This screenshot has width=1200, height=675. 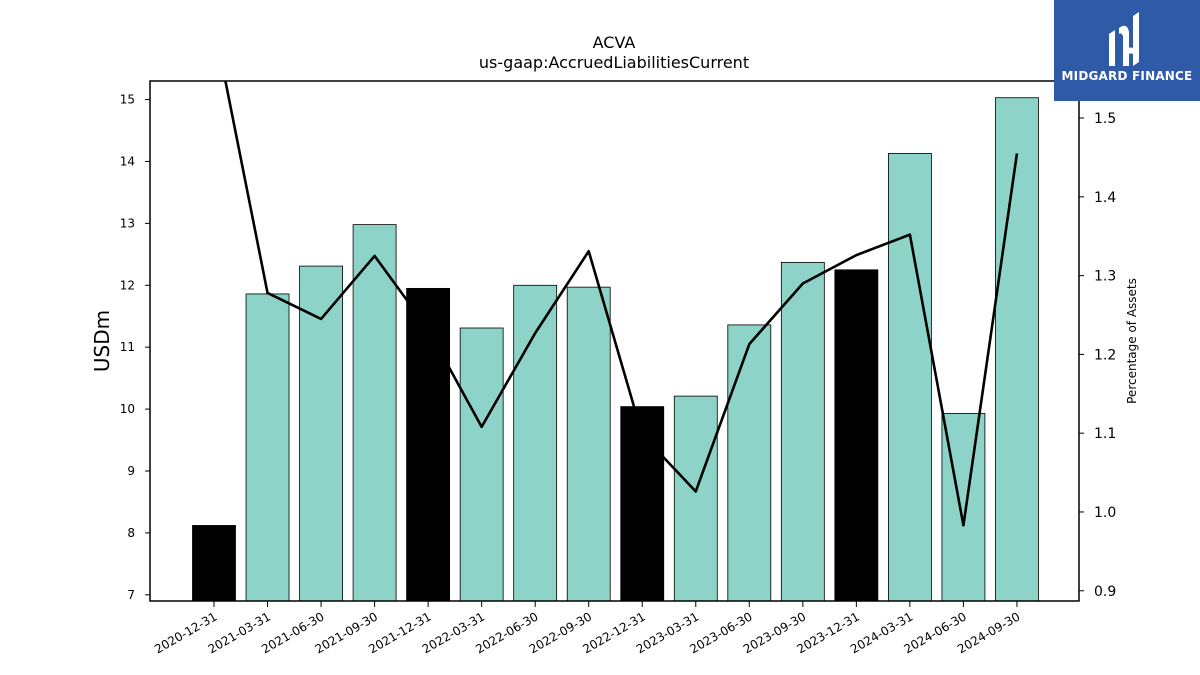 I want to click on y2-tick-label: 1.0, so click(x=1105, y=513).